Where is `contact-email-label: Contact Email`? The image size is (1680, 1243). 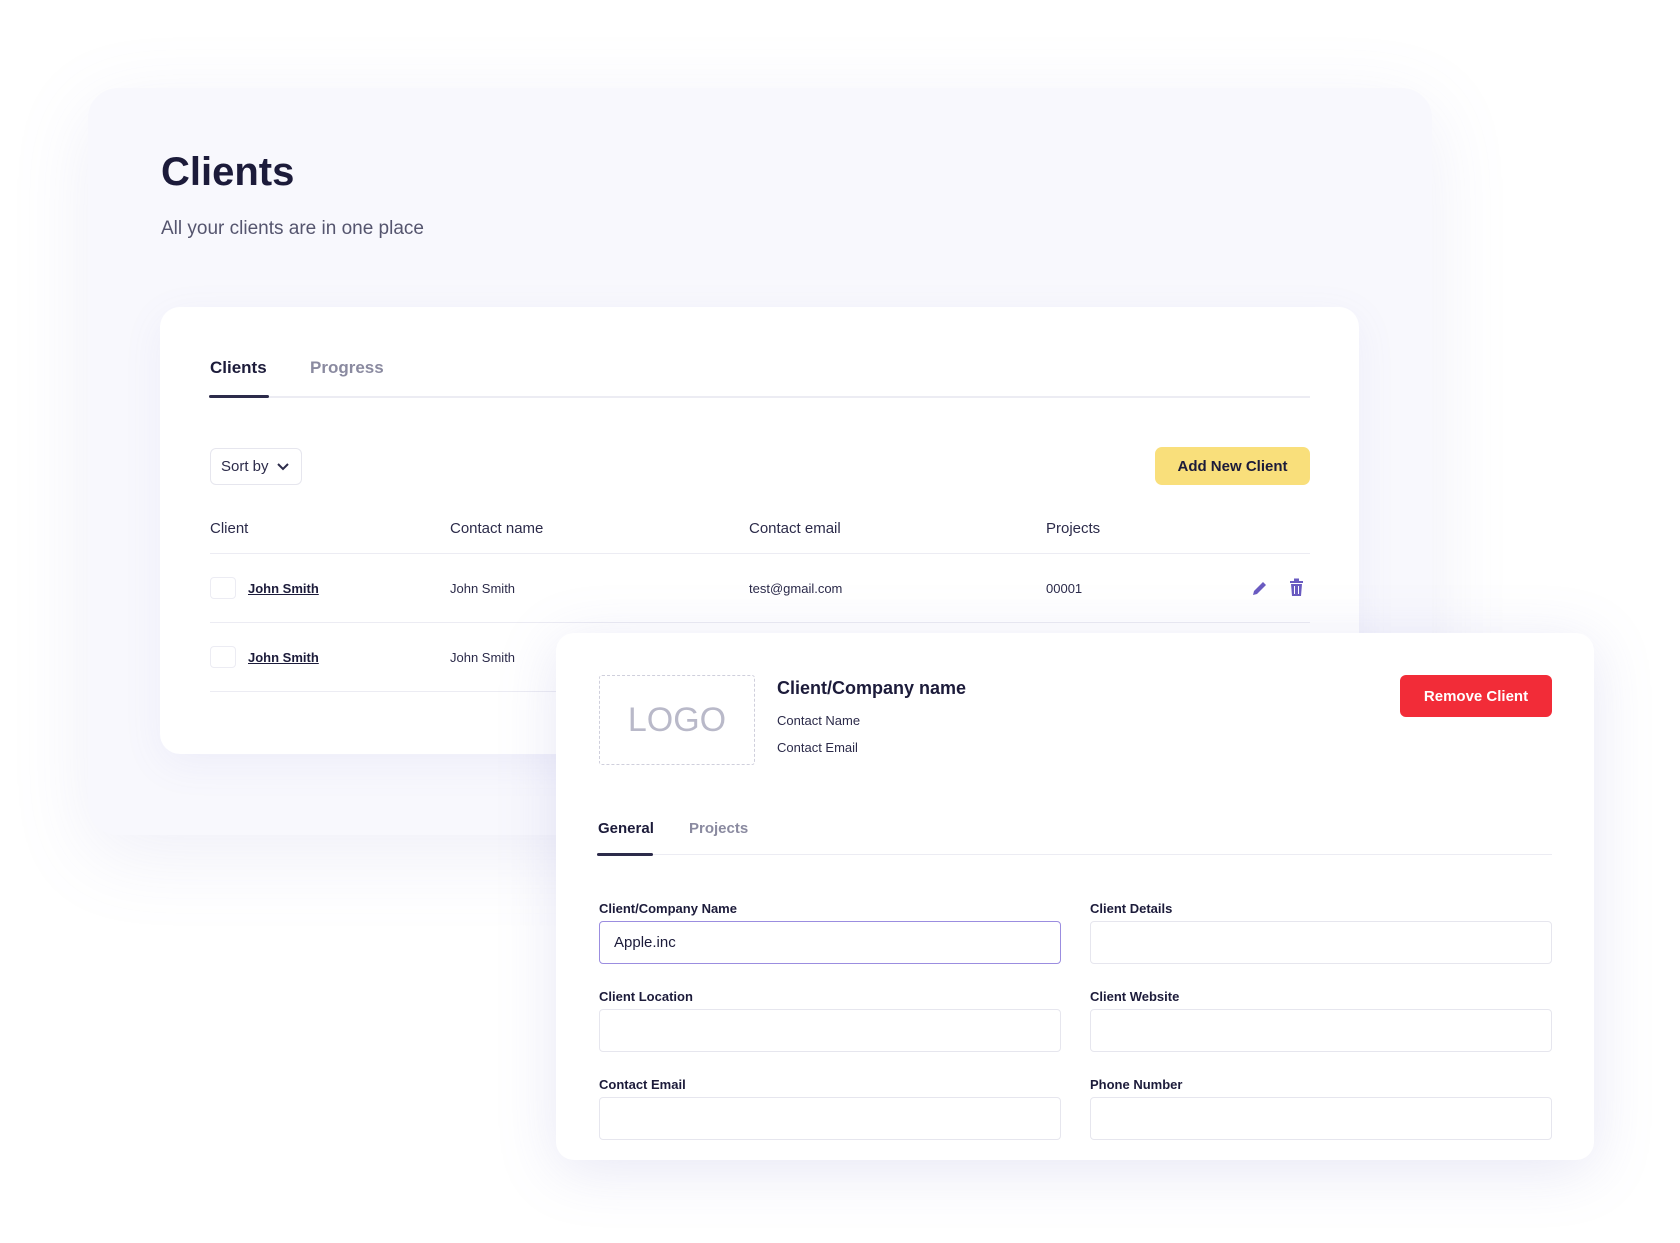 contact-email-label: Contact Email is located at coordinates (817, 747).